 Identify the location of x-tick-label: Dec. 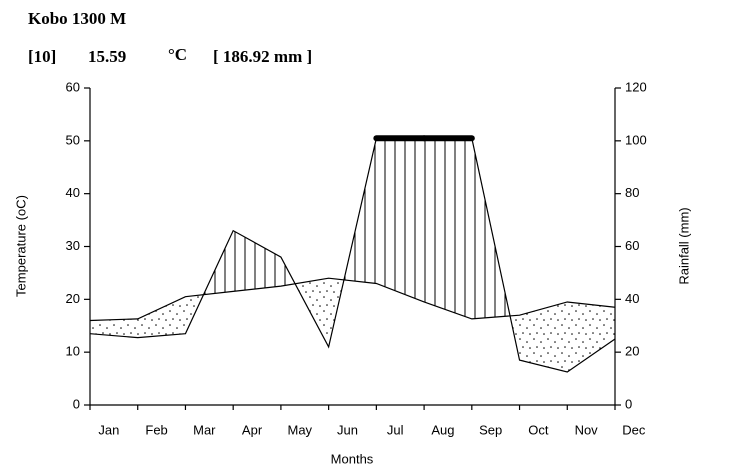
(634, 429).